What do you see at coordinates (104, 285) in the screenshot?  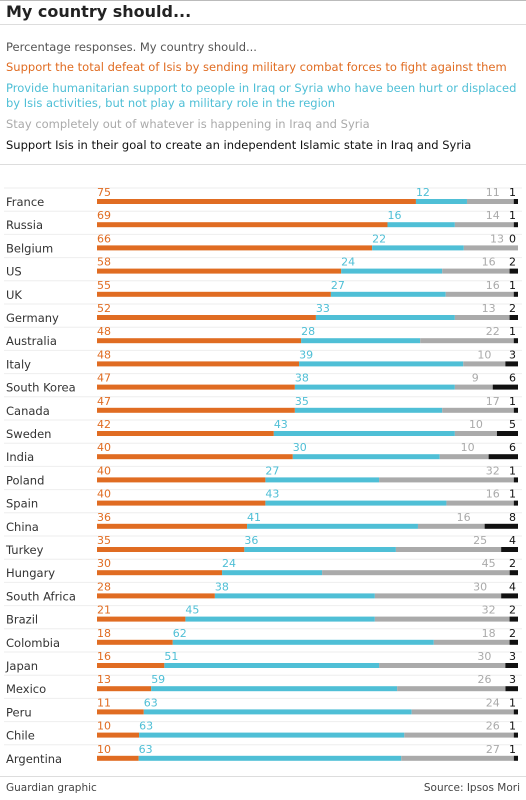 I see `value-label: 55` at bounding box center [104, 285].